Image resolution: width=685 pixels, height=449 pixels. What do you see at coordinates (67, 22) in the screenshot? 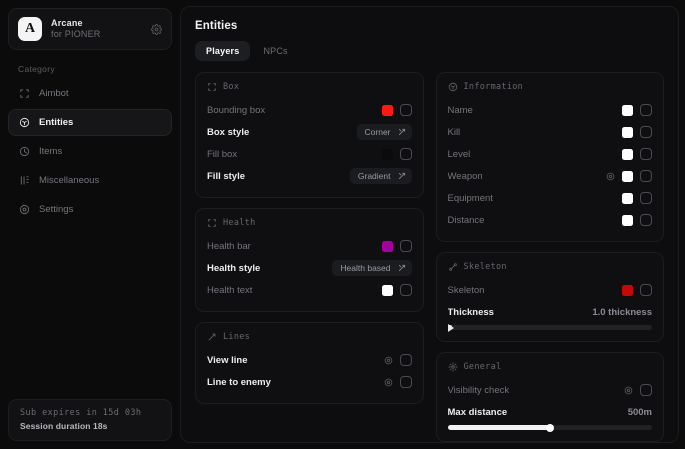
I see `brand-name: Arcane` at bounding box center [67, 22].